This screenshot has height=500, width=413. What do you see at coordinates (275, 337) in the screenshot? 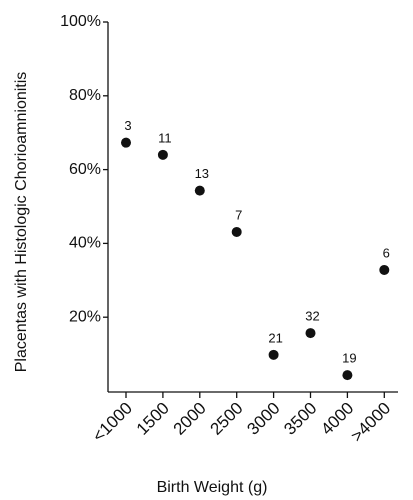
I see `point-label: 21` at bounding box center [275, 337].